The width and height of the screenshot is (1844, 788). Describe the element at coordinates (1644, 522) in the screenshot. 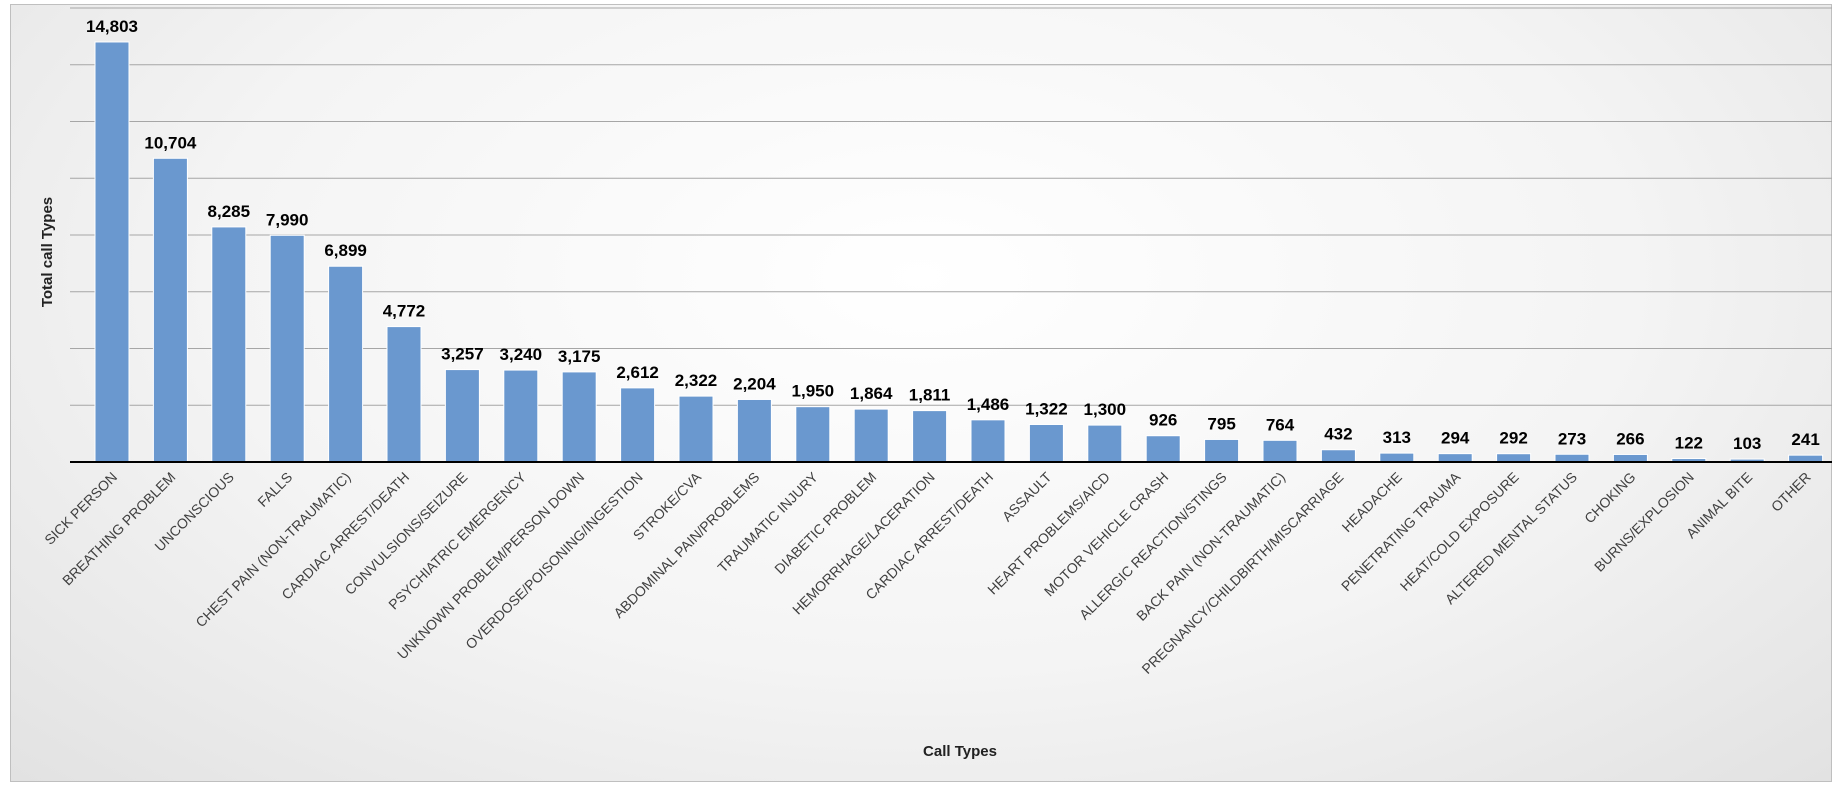

I see `x-tick-label: BURNS/EXPLOSION` at that location.